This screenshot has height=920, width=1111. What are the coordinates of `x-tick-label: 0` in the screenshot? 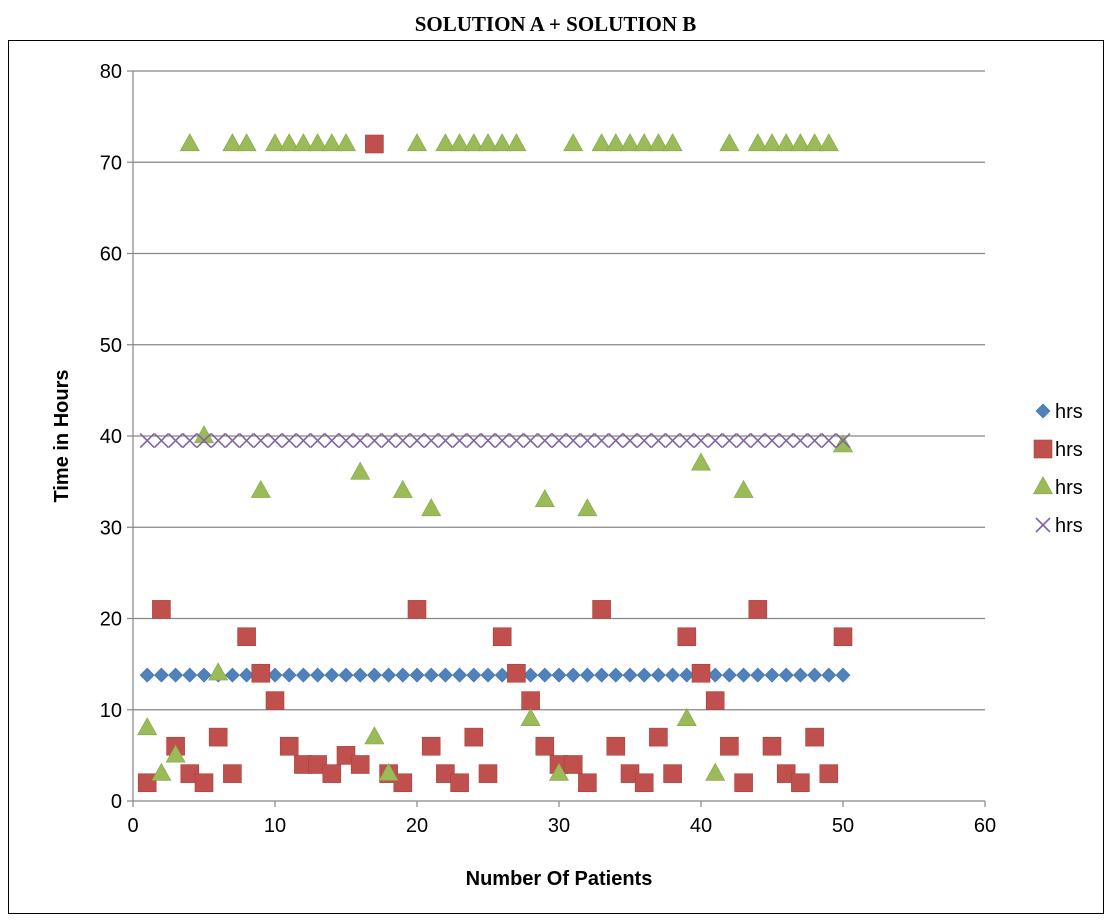 It's located at (132, 826).